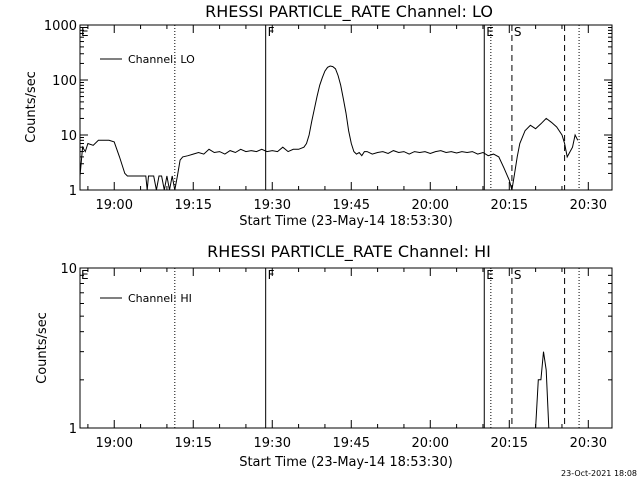  Describe the element at coordinates (160, 298) in the screenshot. I see `panel-hi-legend-label: Channel: HI` at that location.